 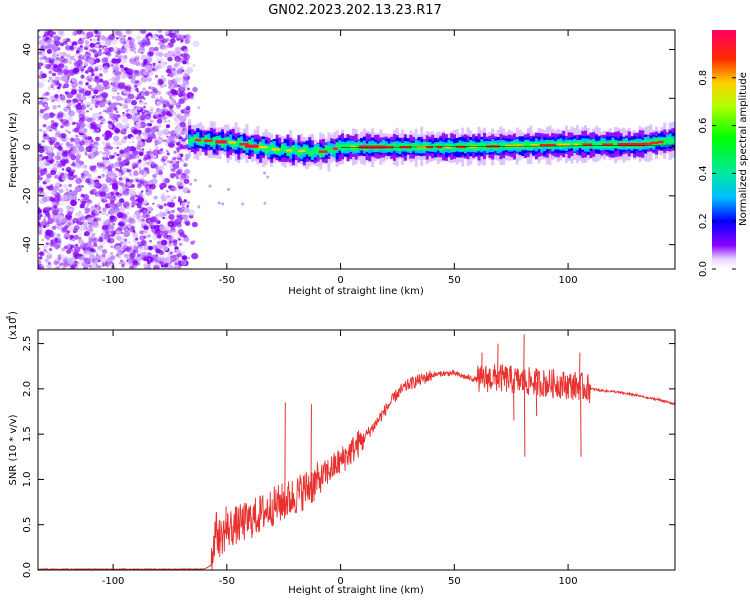 What do you see at coordinates (275, 149) in the screenshot?
I see `hotspot` at bounding box center [275, 149].